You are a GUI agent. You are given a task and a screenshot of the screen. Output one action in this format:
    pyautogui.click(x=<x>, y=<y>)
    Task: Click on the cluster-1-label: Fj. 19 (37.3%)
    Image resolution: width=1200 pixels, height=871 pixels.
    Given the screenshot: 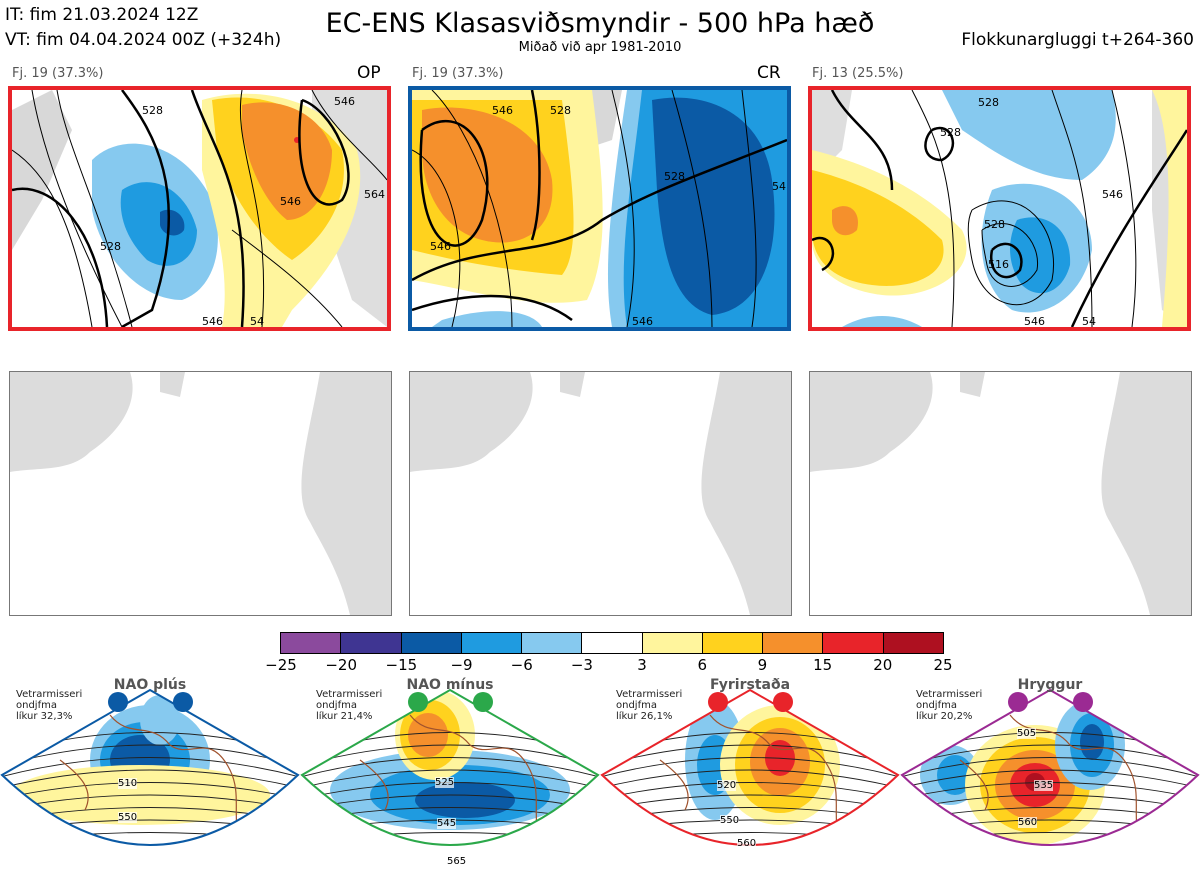 What is the action you would take?
    pyautogui.click(x=58, y=73)
    